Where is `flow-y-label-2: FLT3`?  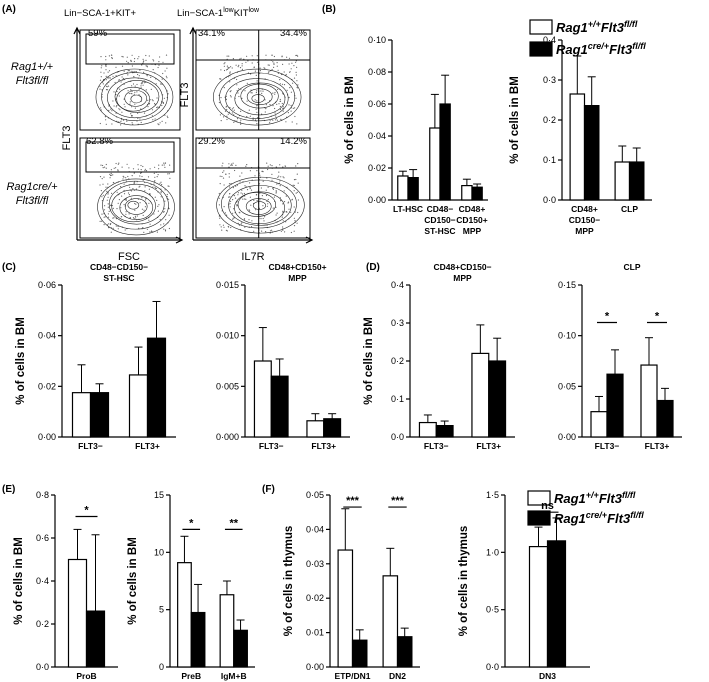 flow-y-label-2: FLT3 is located at coordinates (185, 95).